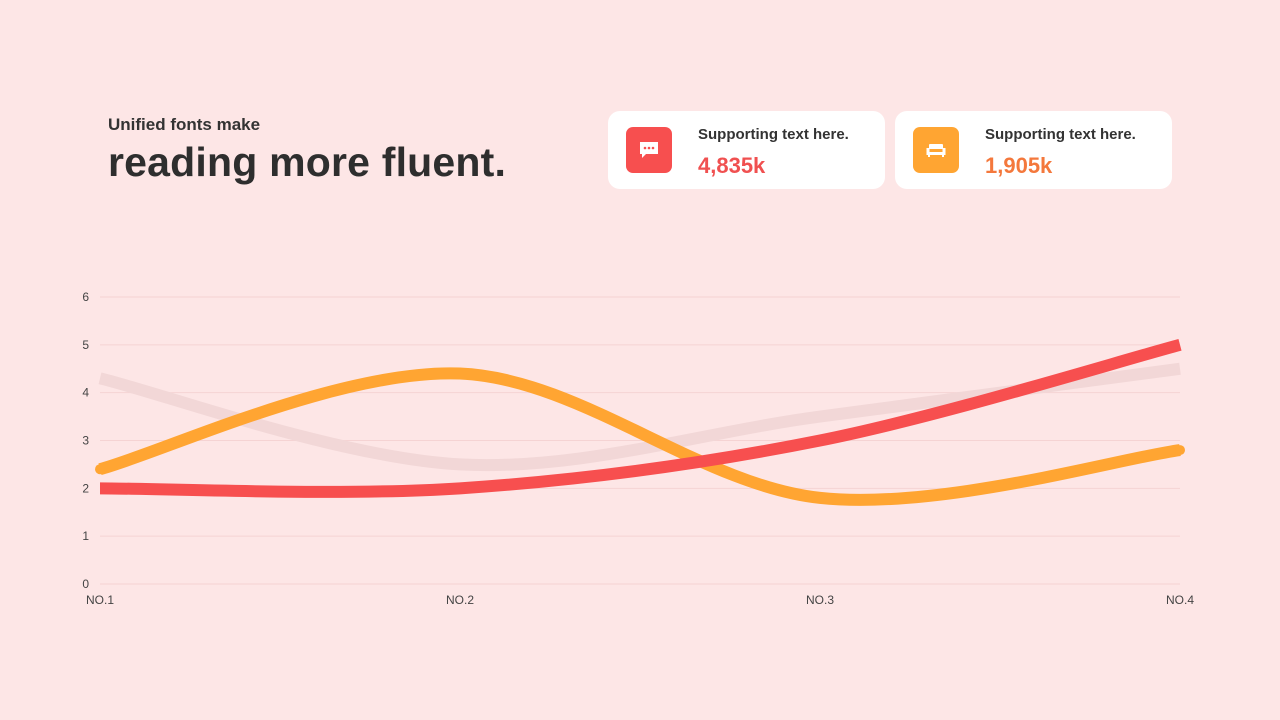  What do you see at coordinates (184, 124) in the screenshot?
I see `subtitle: Unified fonts make` at bounding box center [184, 124].